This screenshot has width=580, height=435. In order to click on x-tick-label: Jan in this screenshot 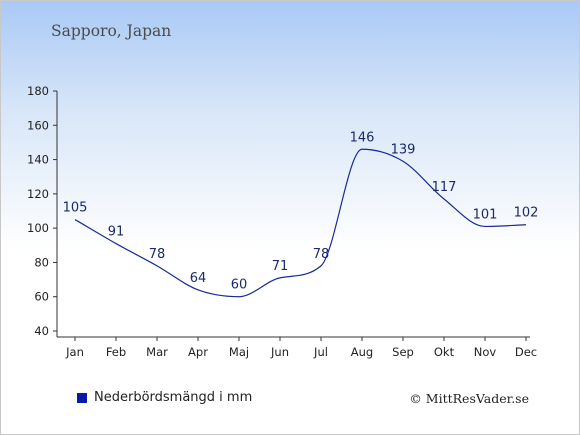, I will do `click(74, 352)`.